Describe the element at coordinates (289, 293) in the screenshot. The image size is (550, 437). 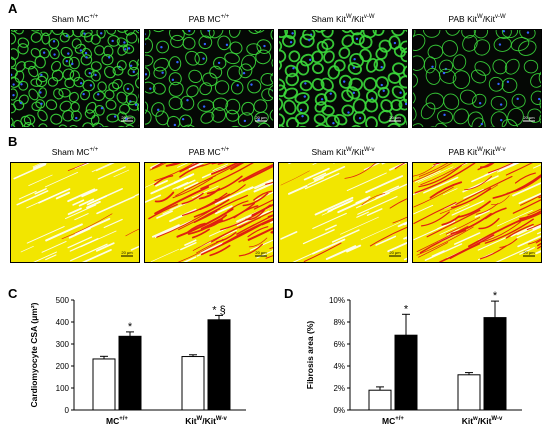
I see `panel-letter-d: D` at that location.